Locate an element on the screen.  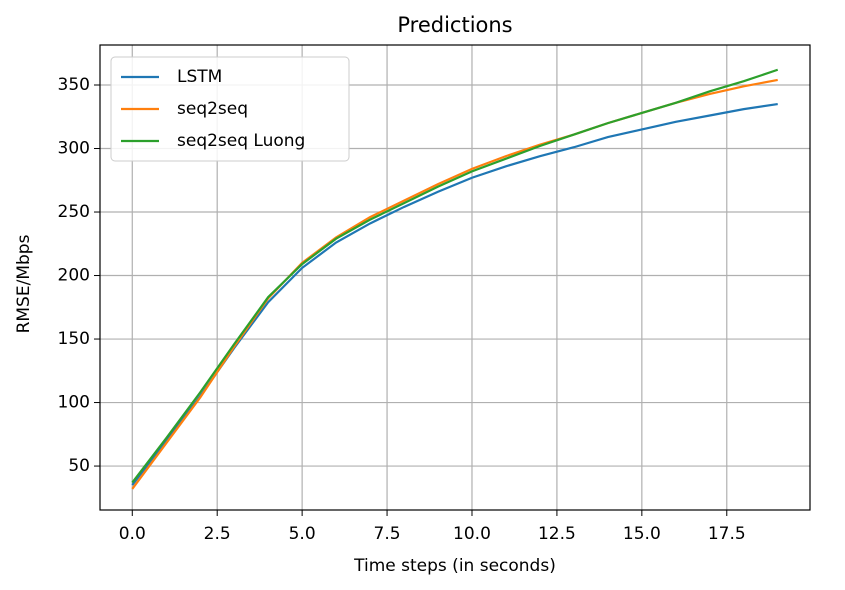
y-tick-label: 350 is located at coordinates (74, 85).